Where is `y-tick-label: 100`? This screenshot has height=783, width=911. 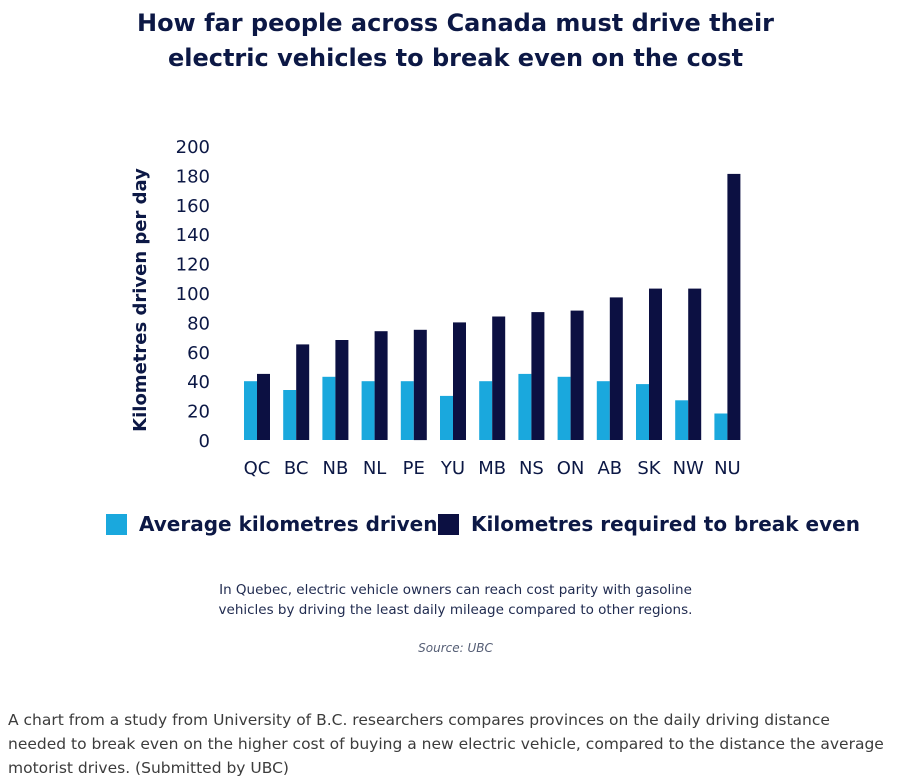 y-tick-label: 100 is located at coordinates (193, 294).